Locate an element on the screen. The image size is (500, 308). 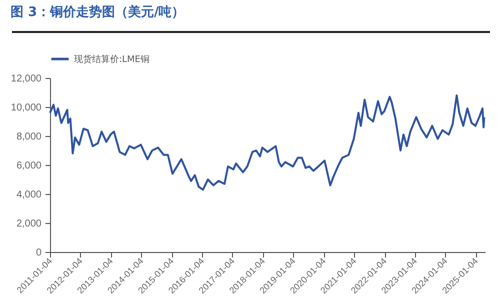
chart-title: 图 3：铜价走势图（美元/吨） is located at coordinates (97, 12).